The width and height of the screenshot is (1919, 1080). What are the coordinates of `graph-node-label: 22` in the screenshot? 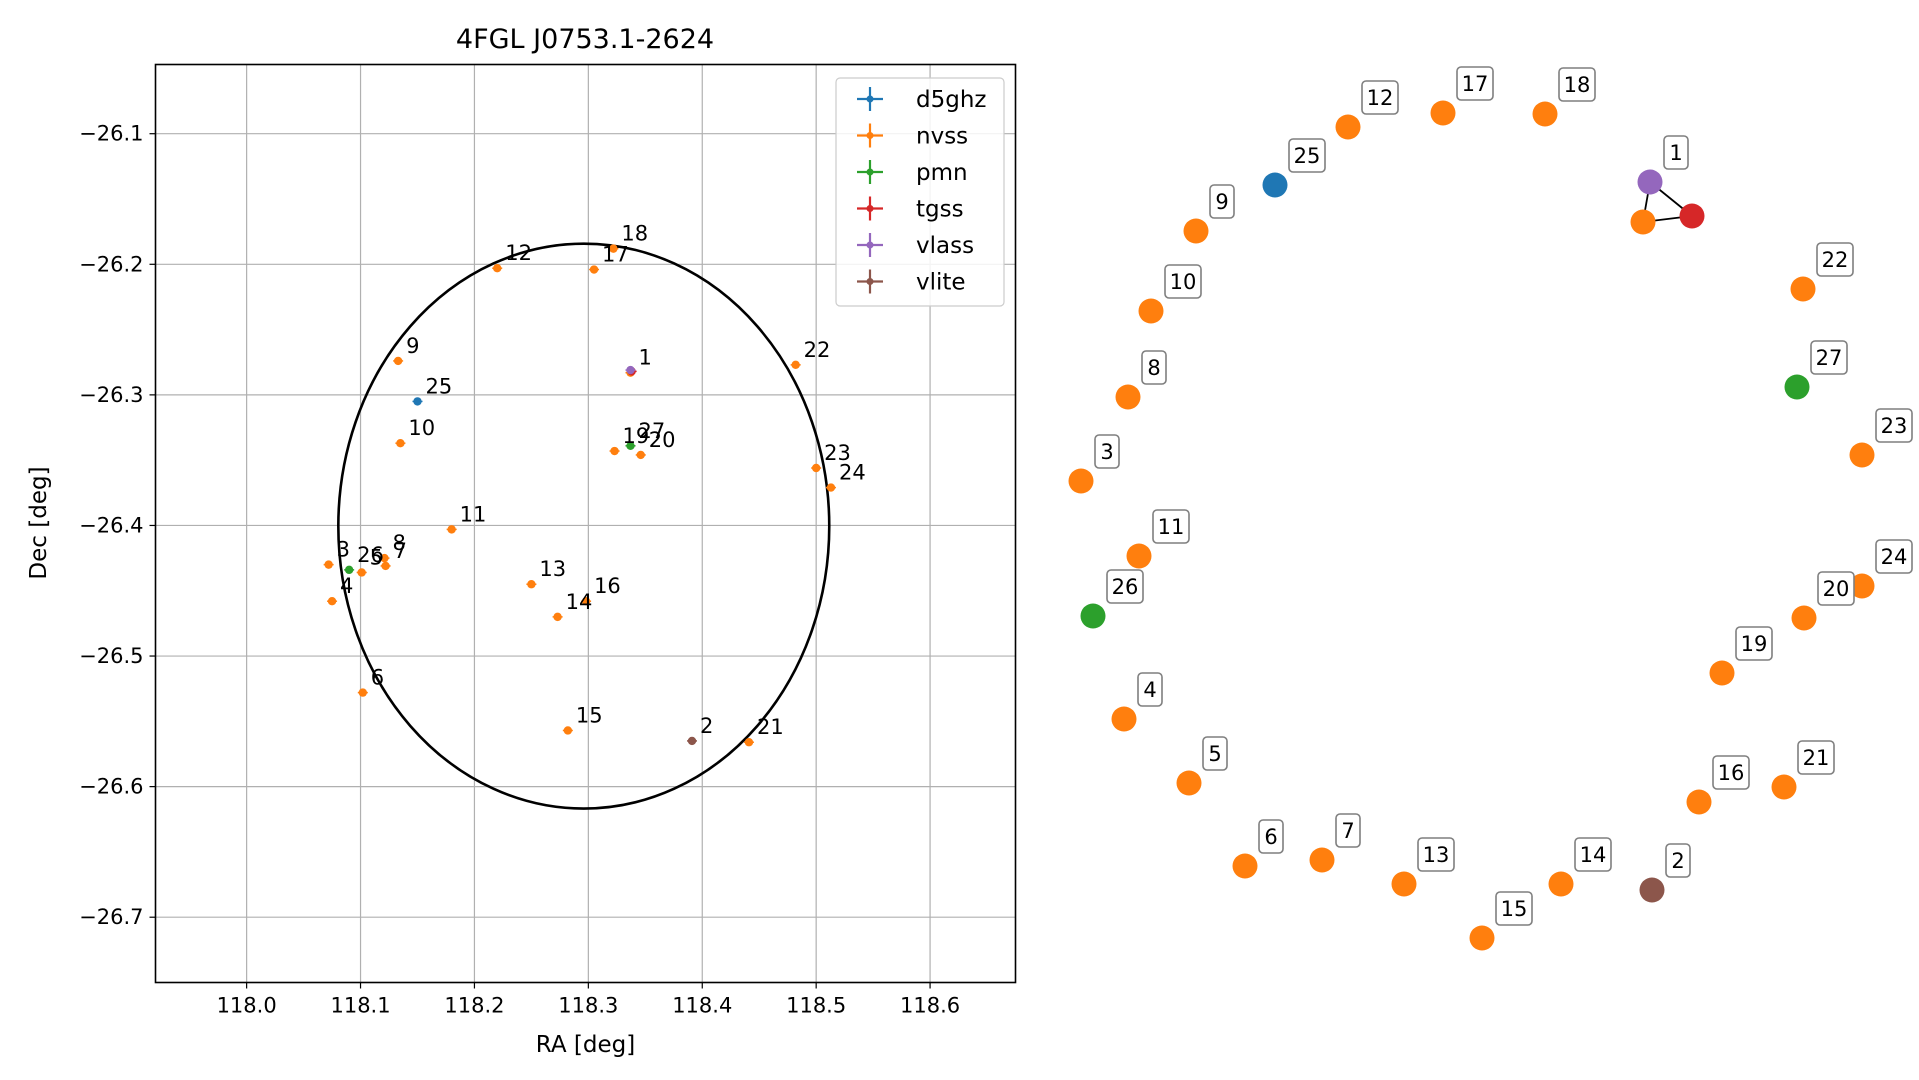 It's located at (1835, 260).